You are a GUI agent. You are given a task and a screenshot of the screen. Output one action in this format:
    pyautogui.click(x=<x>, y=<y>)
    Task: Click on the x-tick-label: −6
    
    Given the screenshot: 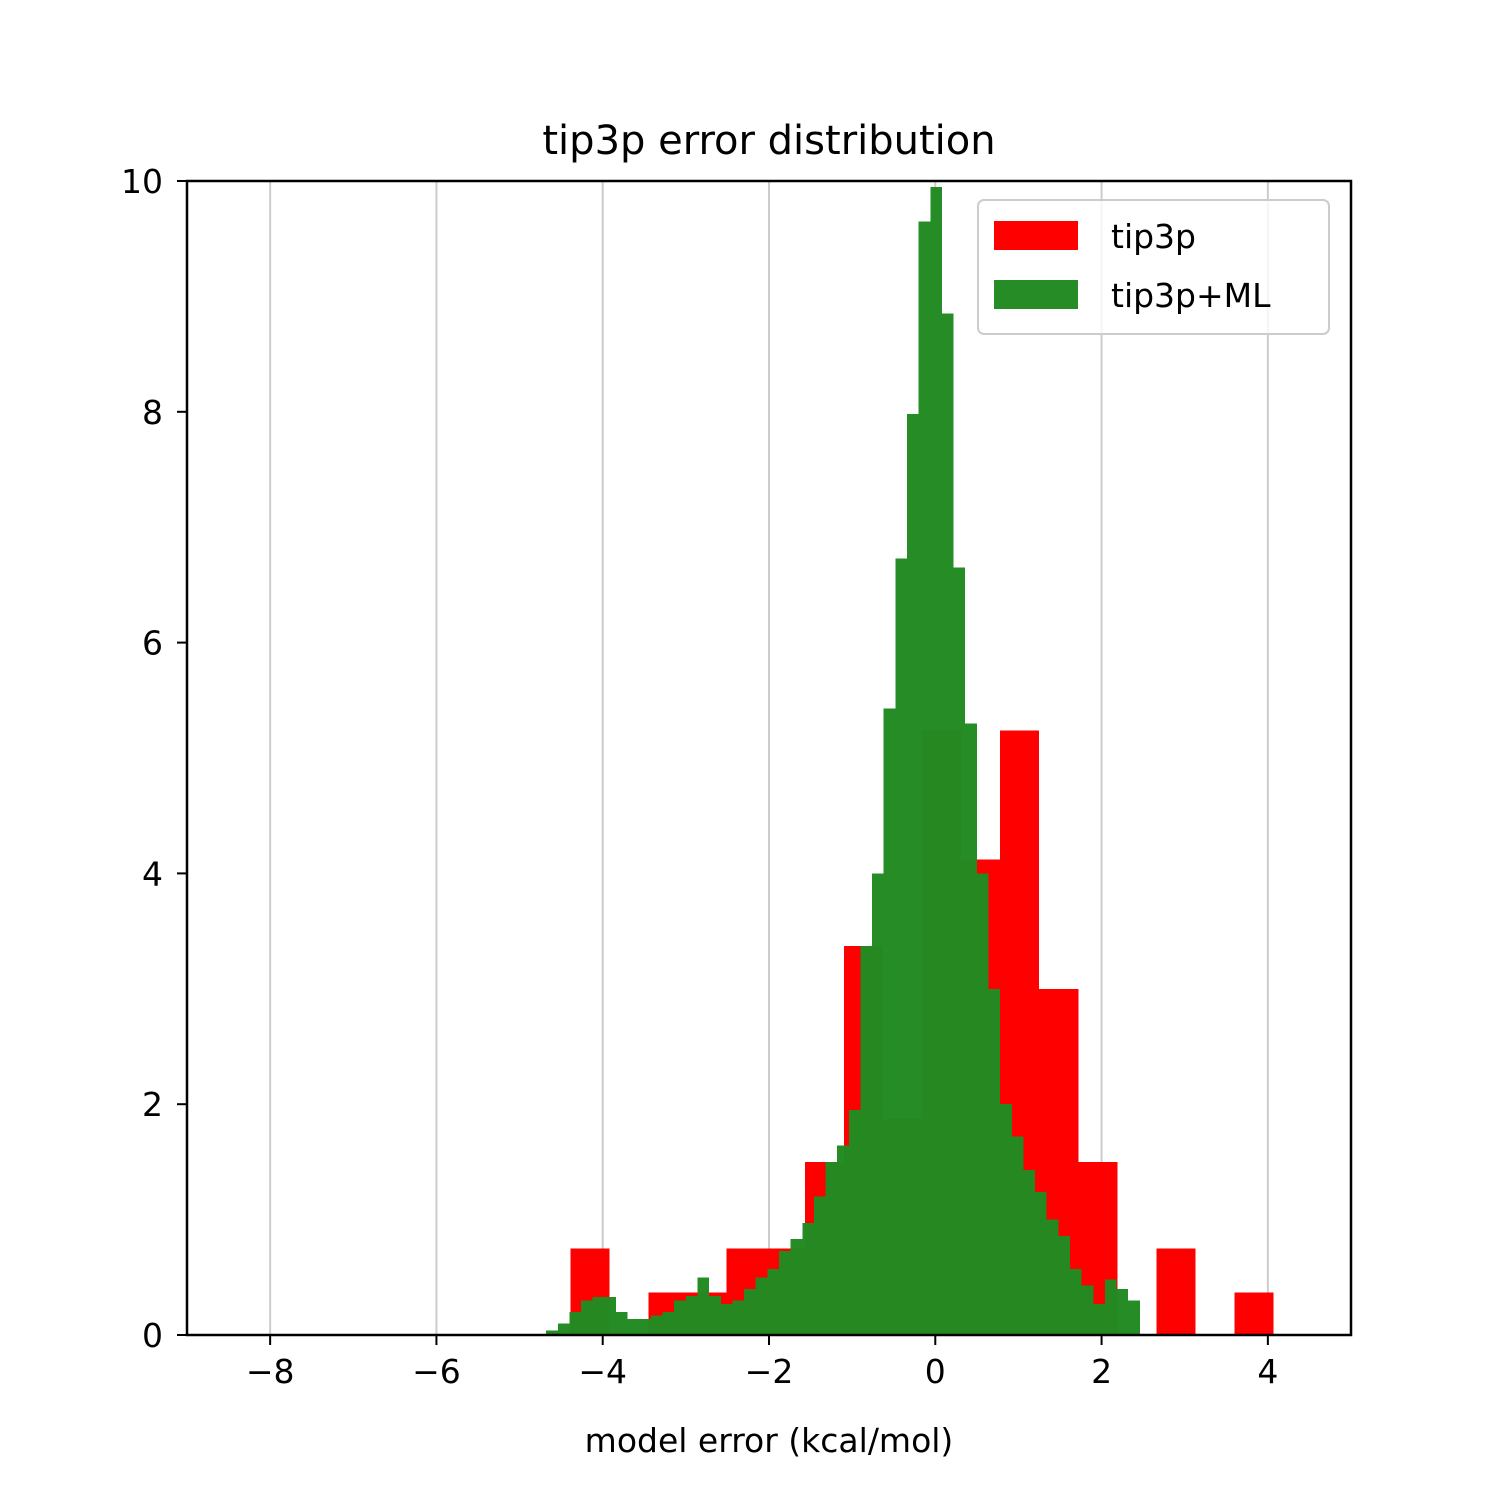 What is the action you would take?
    pyautogui.click(x=436, y=1371)
    